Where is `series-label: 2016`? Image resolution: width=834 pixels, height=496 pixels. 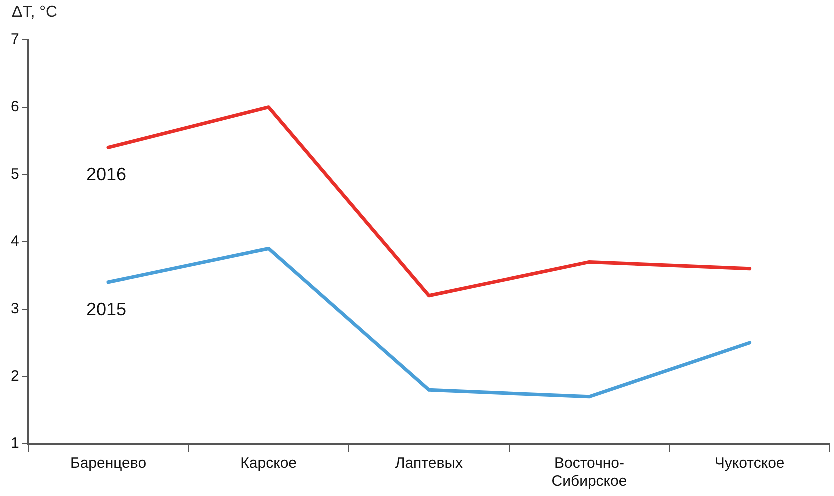 series-label: 2016 is located at coordinates (106, 174).